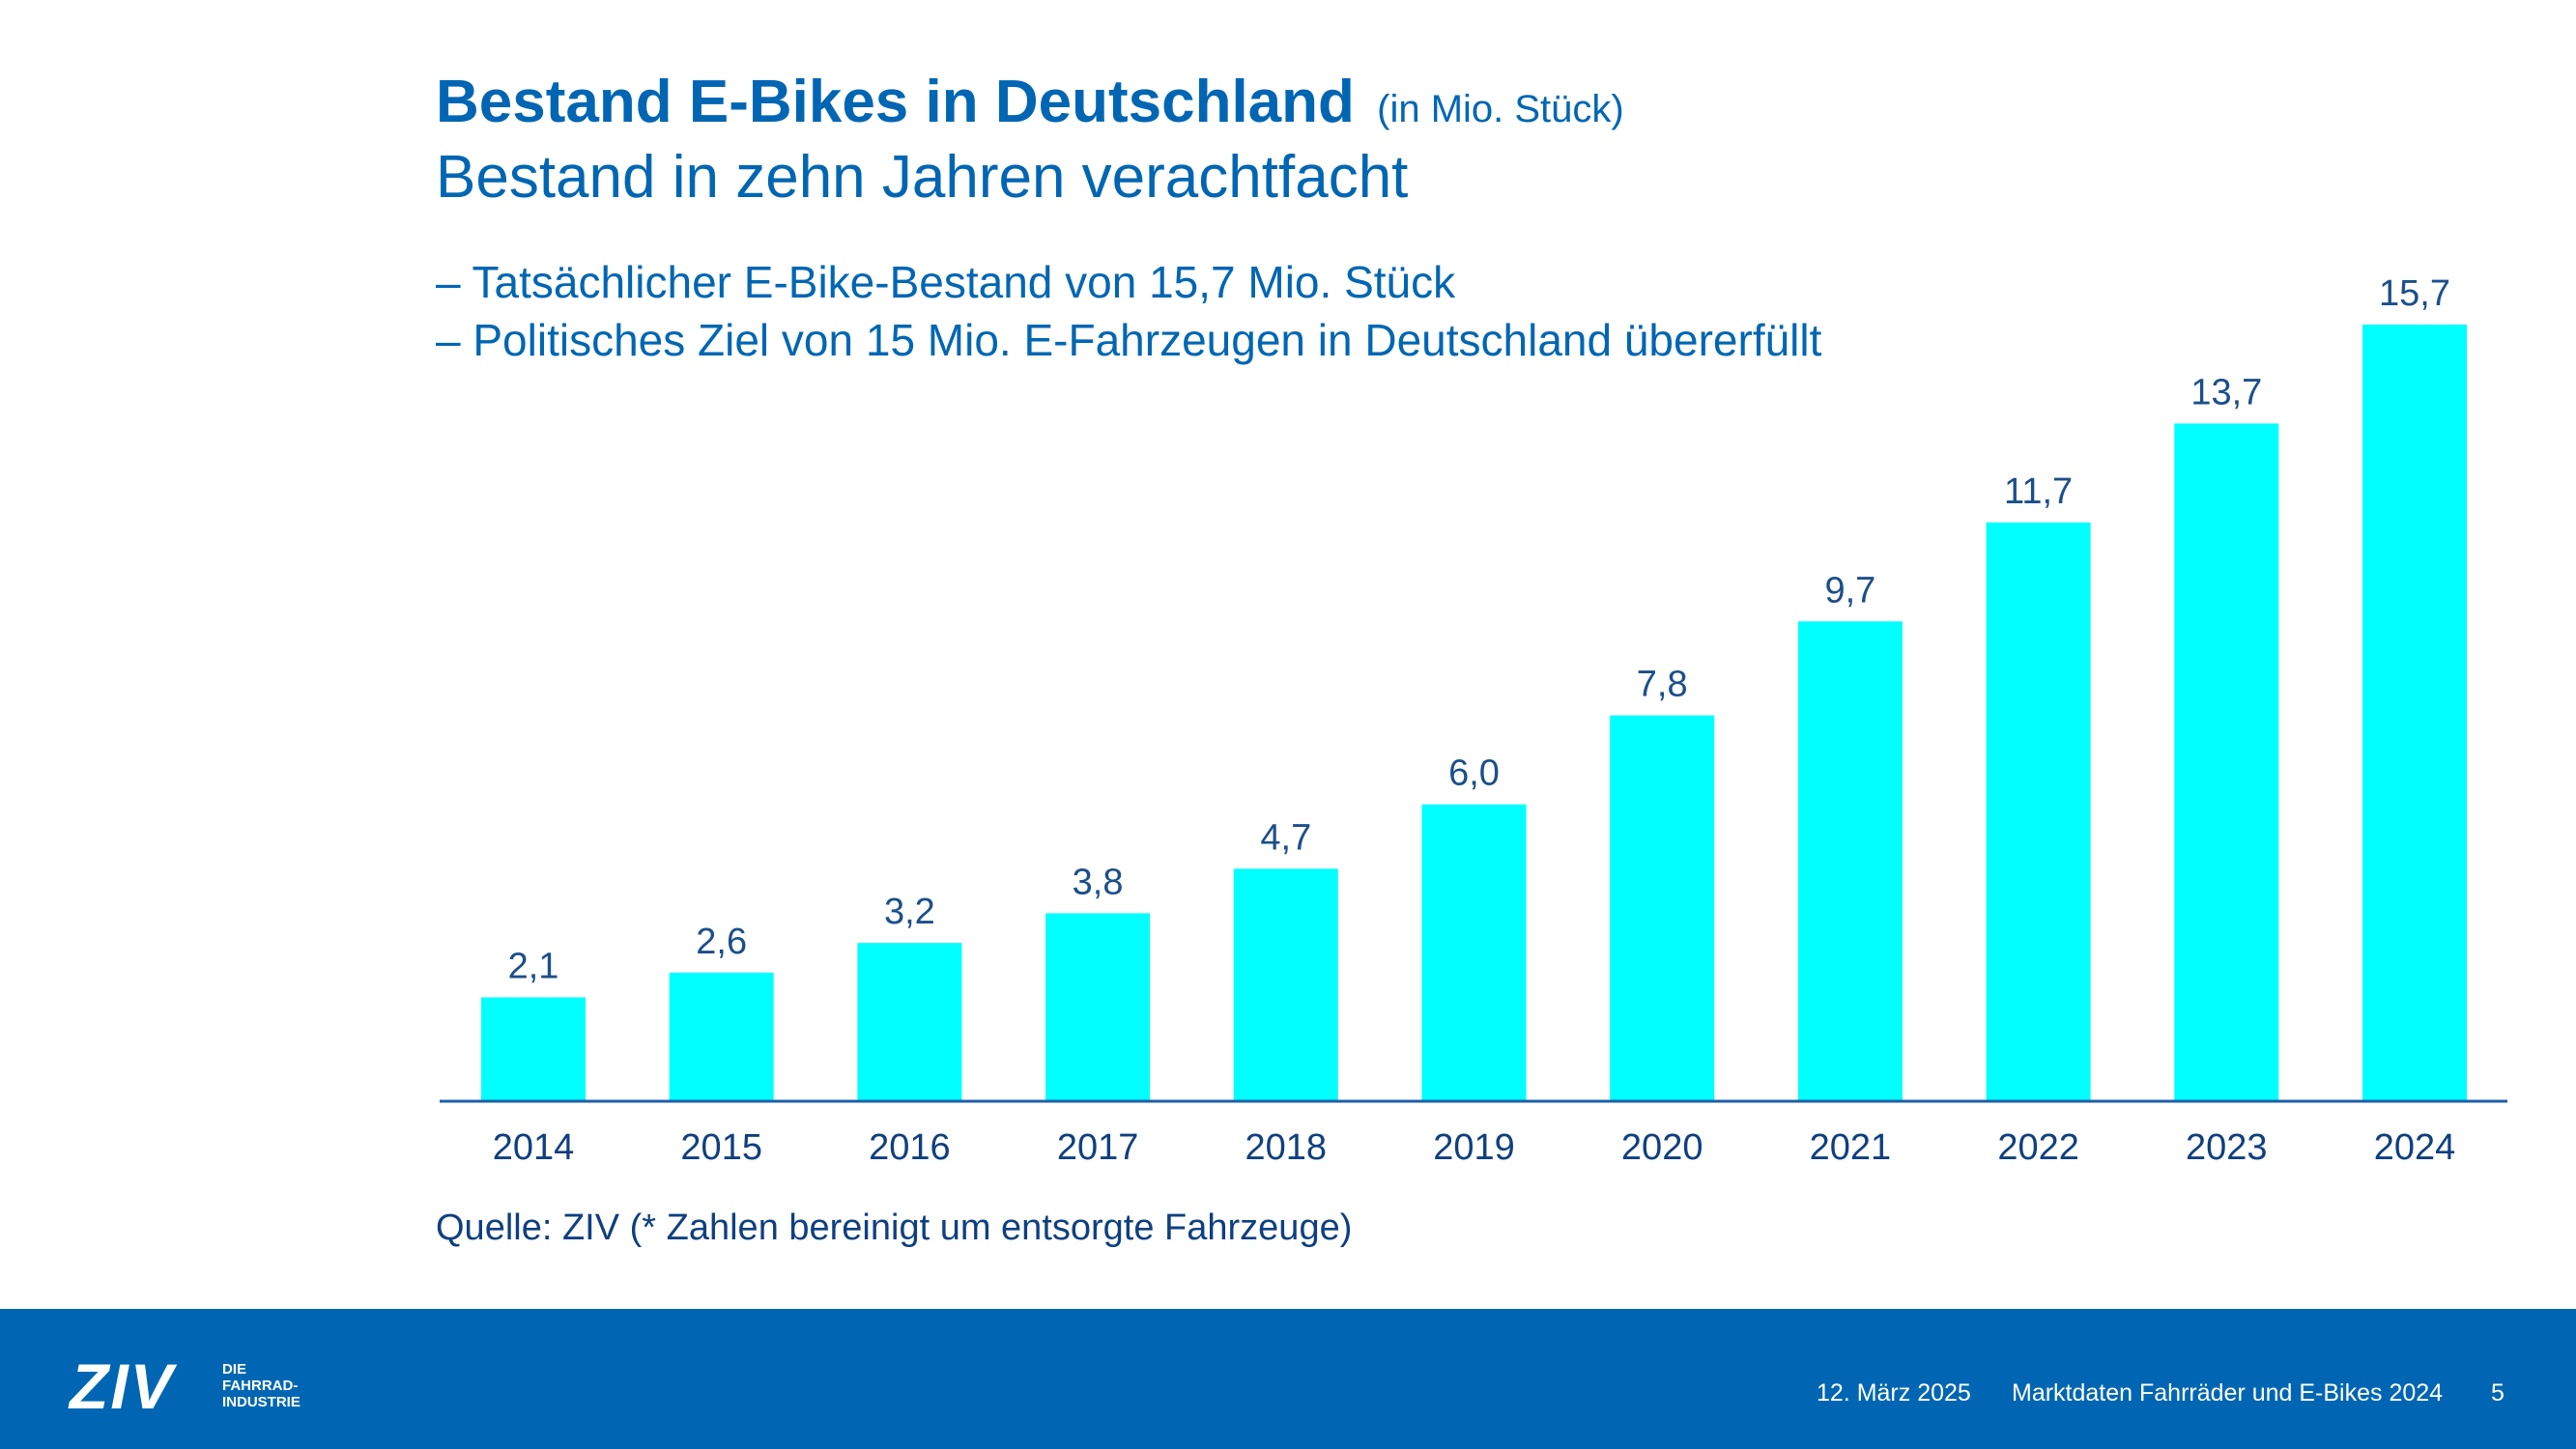 This screenshot has height=1449, width=2576. What do you see at coordinates (1894, 1392) in the screenshot?
I see `footer-date: 12. März 2025` at bounding box center [1894, 1392].